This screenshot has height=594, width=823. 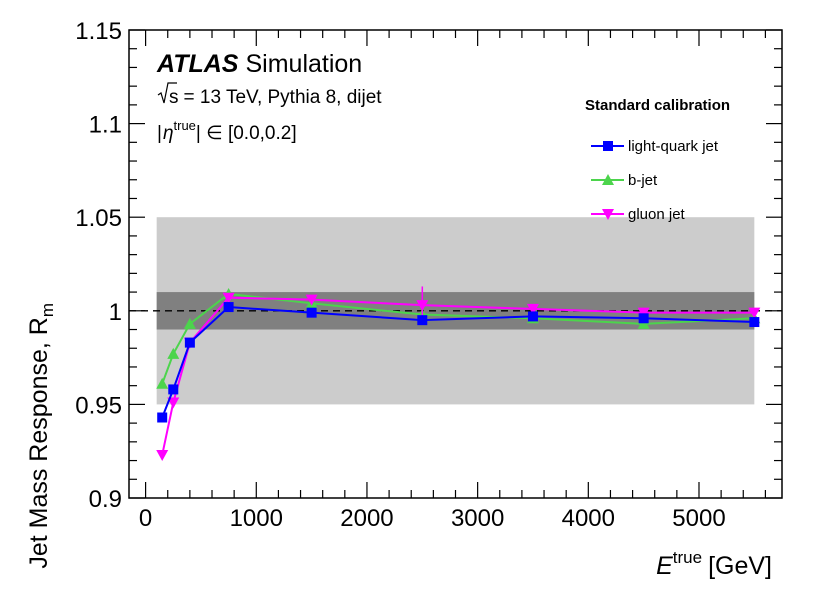 What do you see at coordinates (185, 125) in the screenshot?
I see `eta-sup: true` at bounding box center [185, 125].